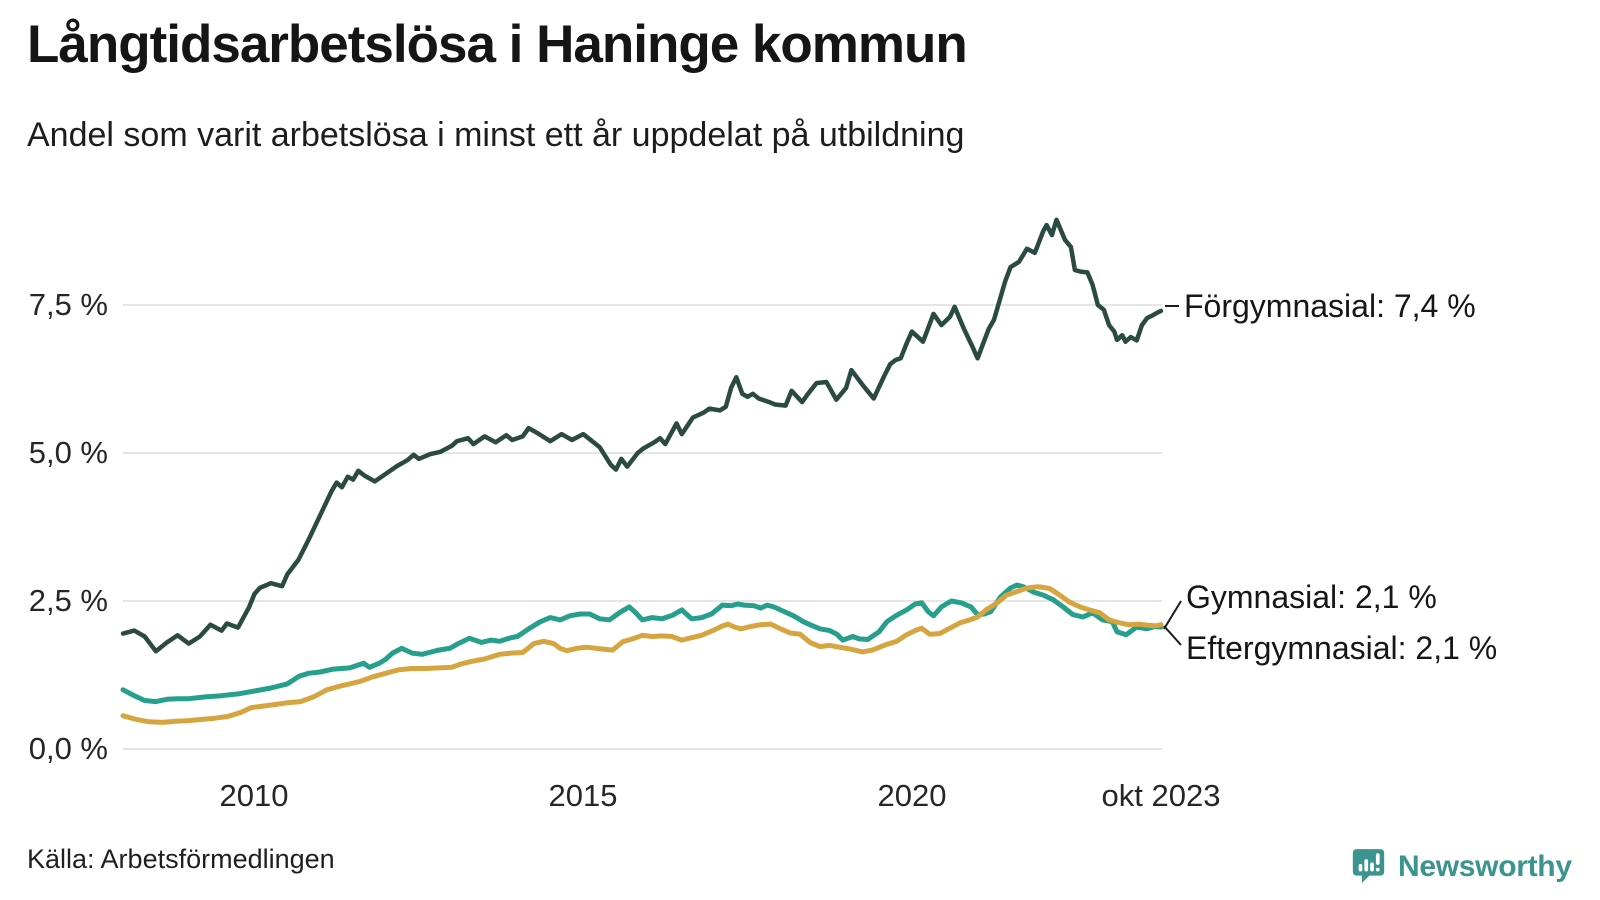 This screenshot has width=1600, height=900. Describe the element at coordinates (1172, 615) in the screenshot. I see `connector-gymnasial` at that location.